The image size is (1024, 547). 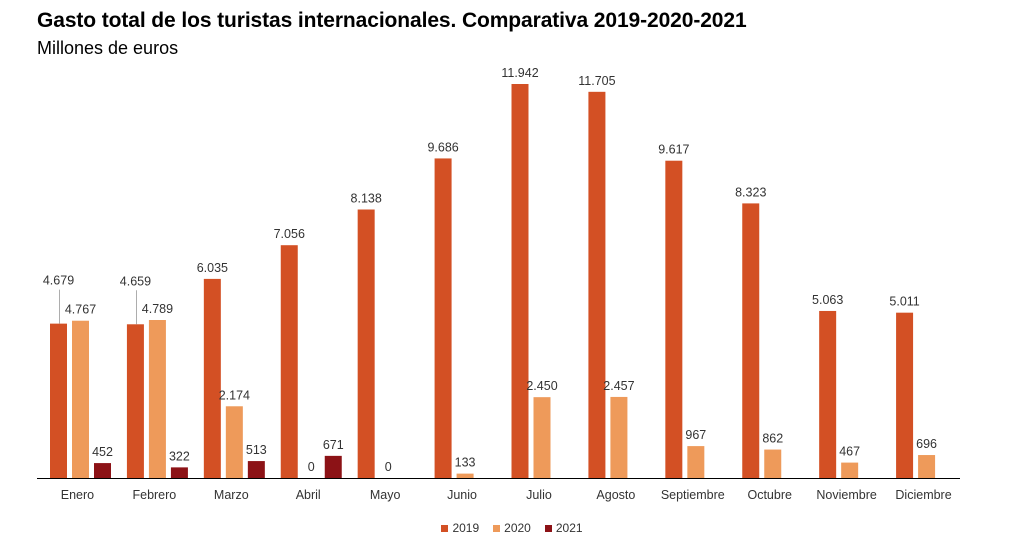 What do you see at coordinates (927, 466) in the screenshot?
I see `bar-2020-diciembre` at bounding box center [927, 466].